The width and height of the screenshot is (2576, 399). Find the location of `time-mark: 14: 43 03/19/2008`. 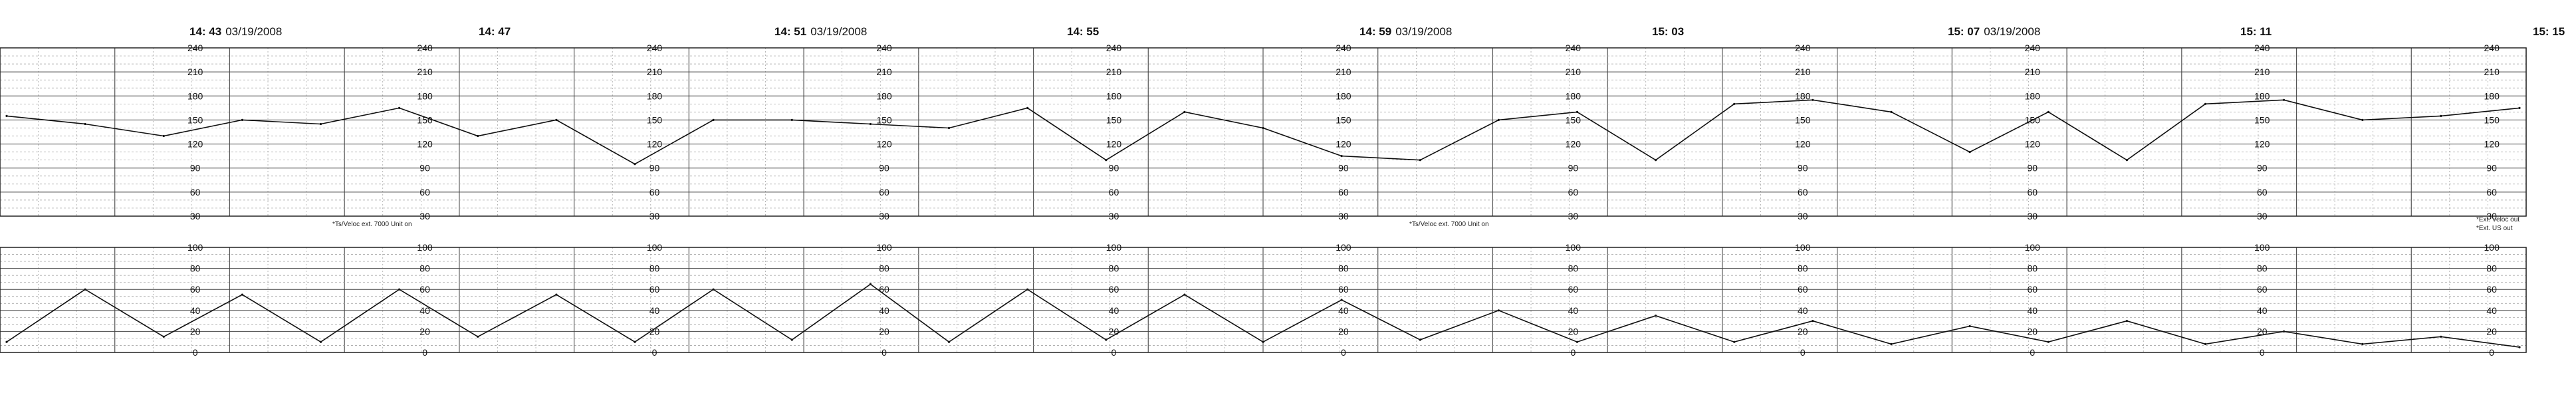

time-mark: 14: 43 03/19/2008 is located at coordinates (235, 32).